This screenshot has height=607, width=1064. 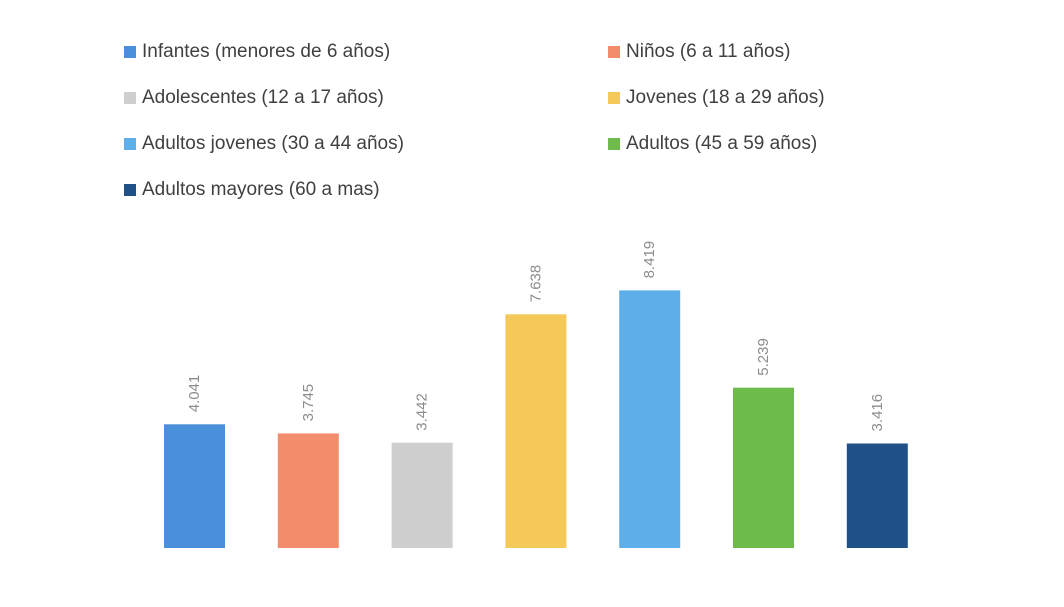 What do you see at coordinates (763, 357) in the screenshot?
I see `value-label-adultos: 5.239` at bounding box center [763, 357].